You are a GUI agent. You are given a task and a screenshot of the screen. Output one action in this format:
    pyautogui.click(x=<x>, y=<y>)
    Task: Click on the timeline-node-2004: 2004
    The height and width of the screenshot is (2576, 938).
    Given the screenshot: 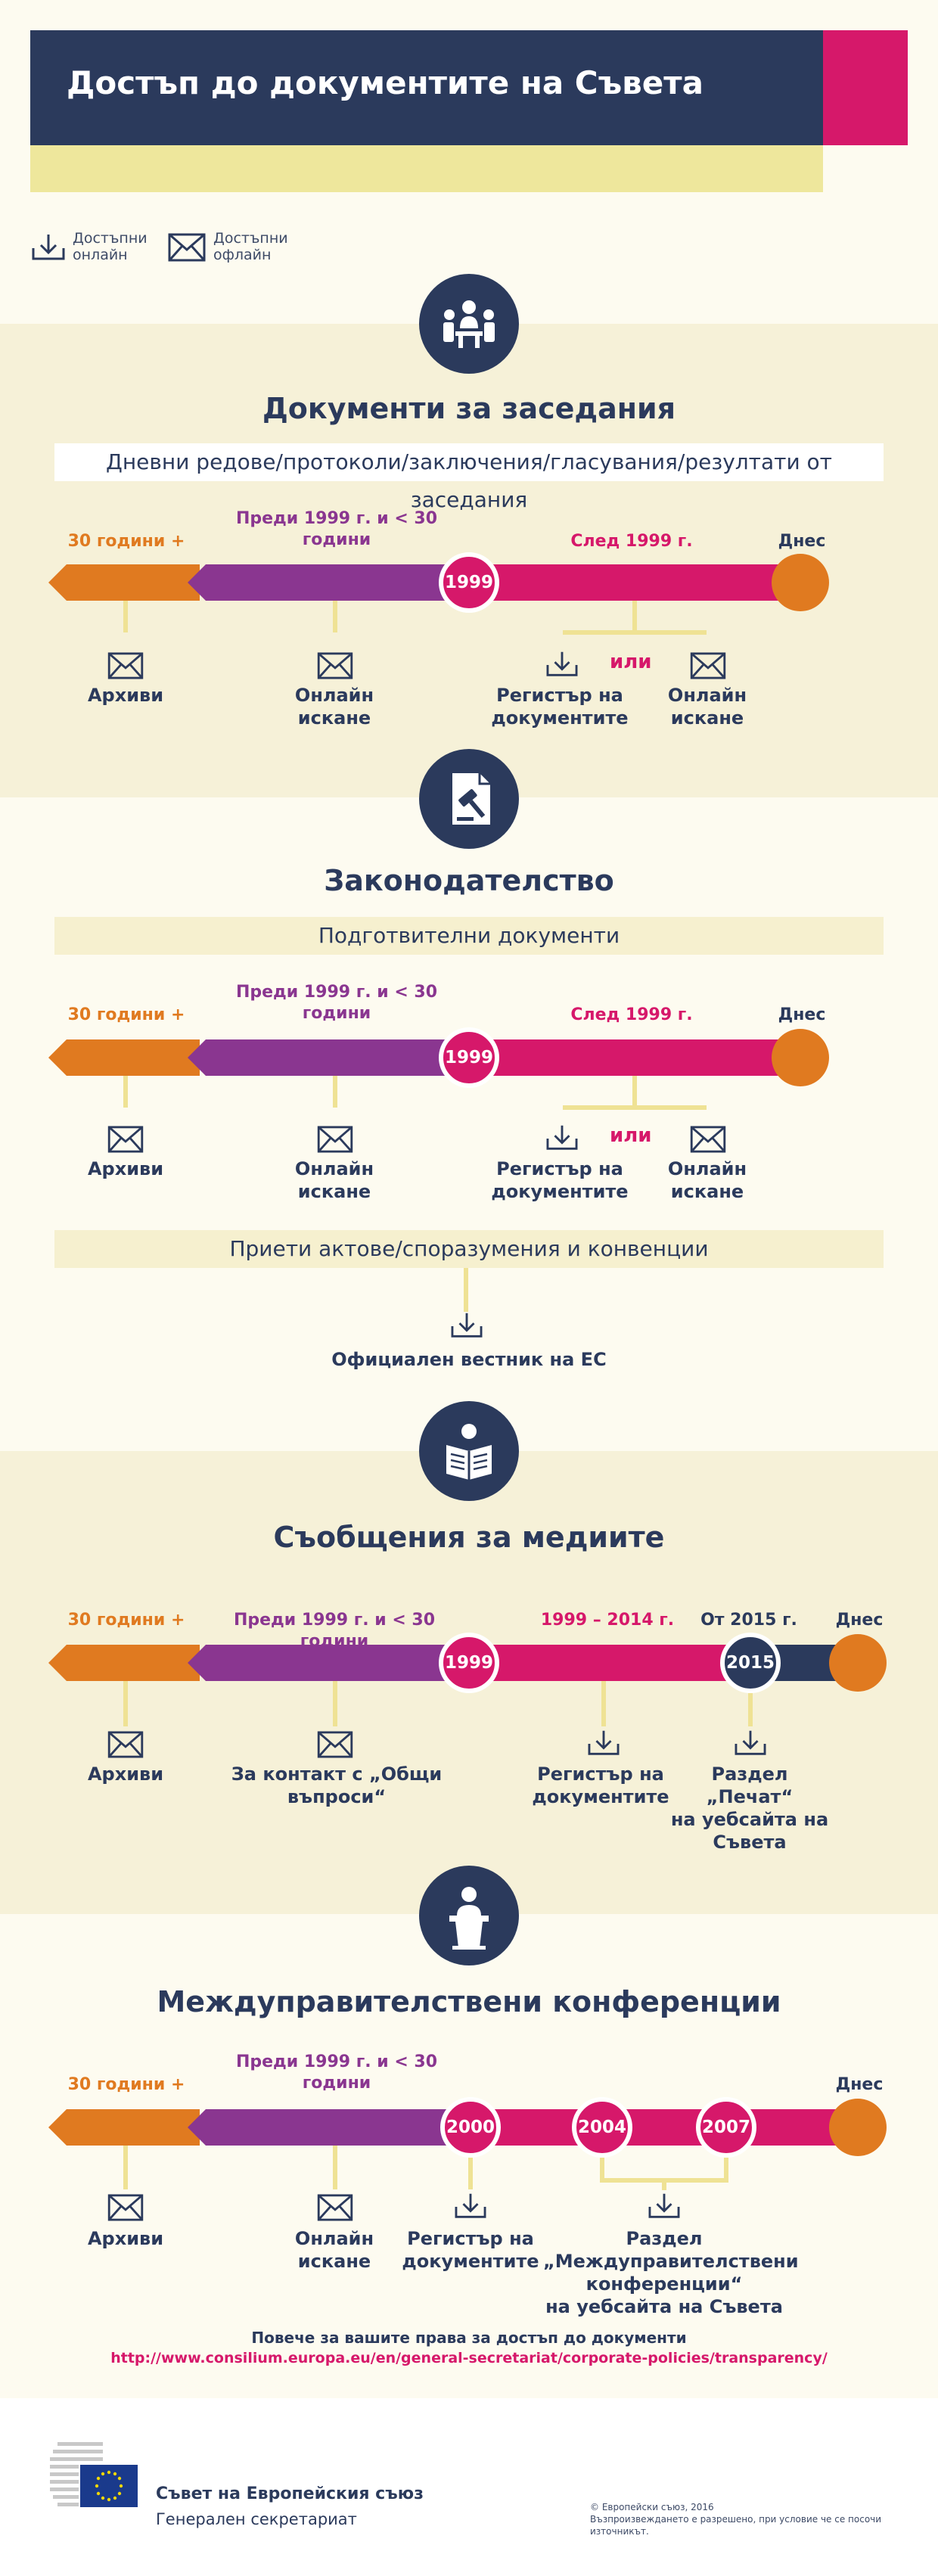 What is the action you would take?
    pyautogui.click(x=602, y=2127)
    